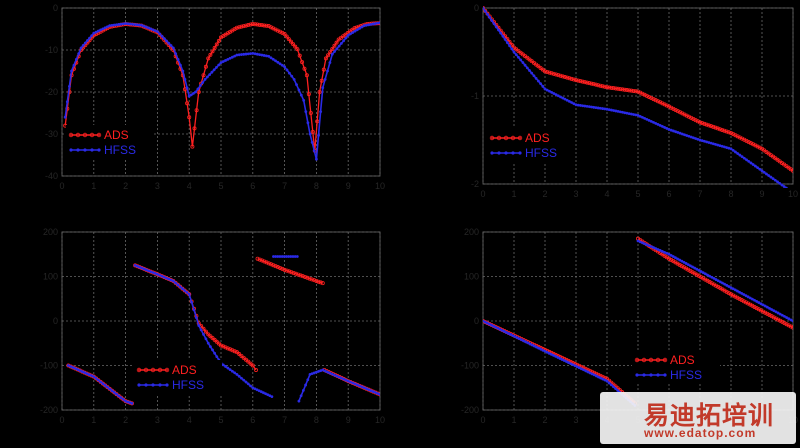 This screenshot has height=448, width=800. What do you see at coordinates (544, 420) in the screenshot?
I see `tick-label-x: 2` at bounding box center [544, 420].